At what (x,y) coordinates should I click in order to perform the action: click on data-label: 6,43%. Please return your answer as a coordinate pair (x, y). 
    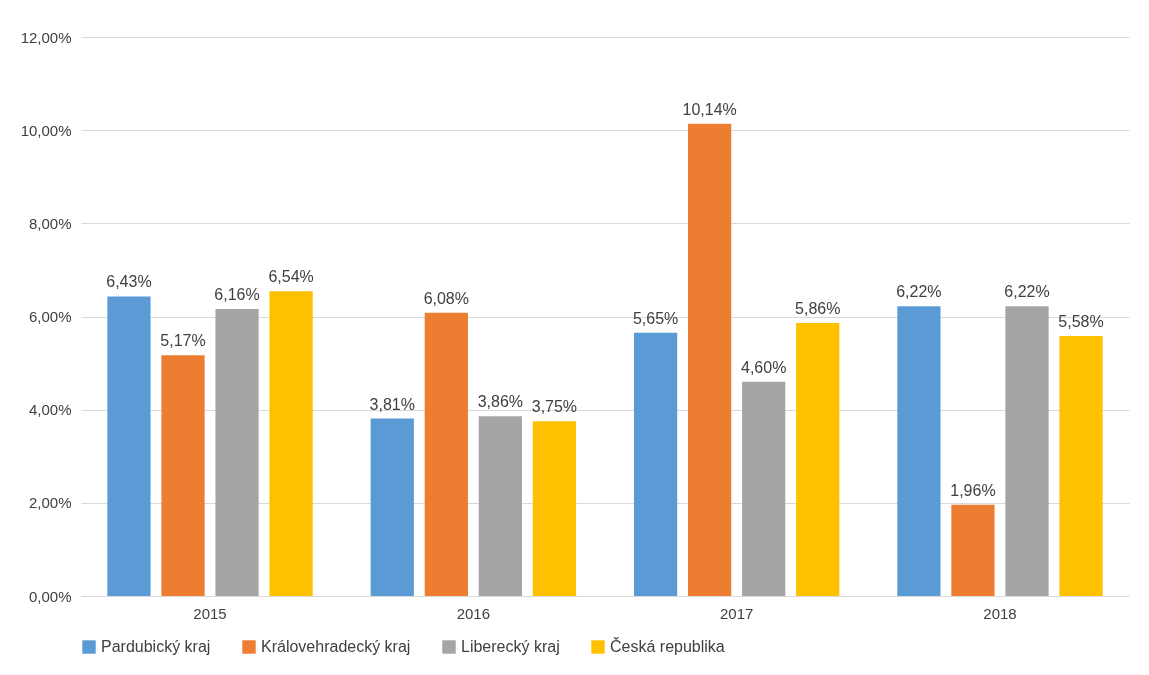
    Looking at the image, I should click on (129, 282).